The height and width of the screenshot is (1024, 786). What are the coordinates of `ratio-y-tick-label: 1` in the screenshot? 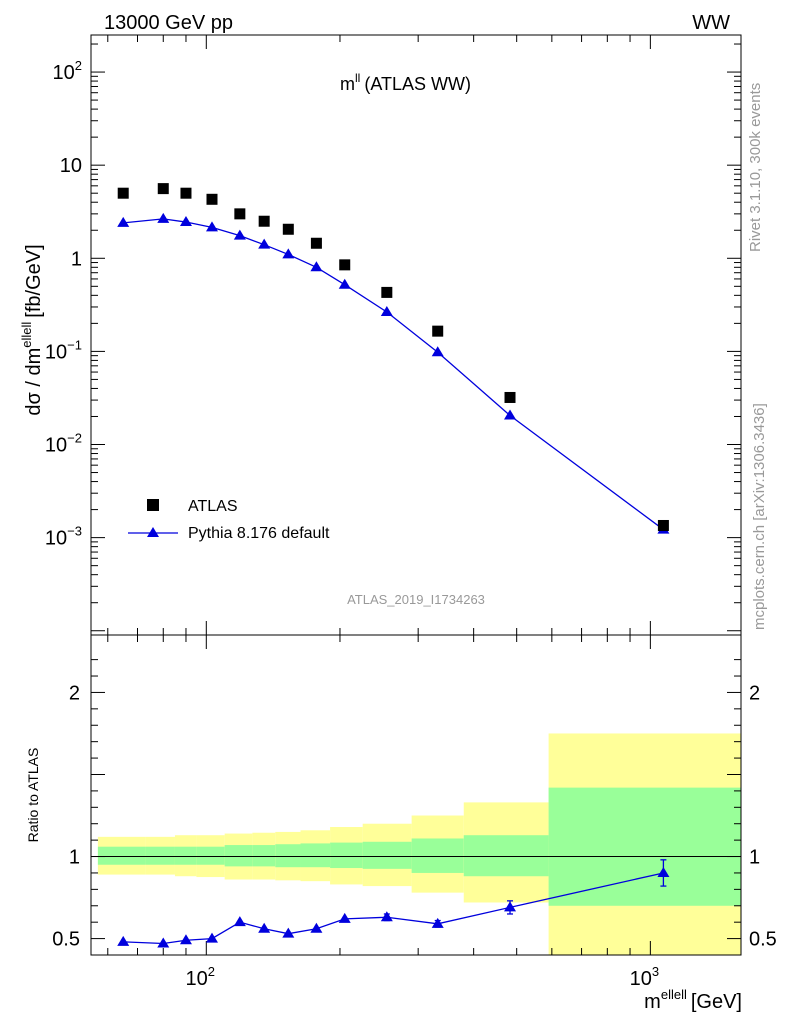 It's located at (74, 858).